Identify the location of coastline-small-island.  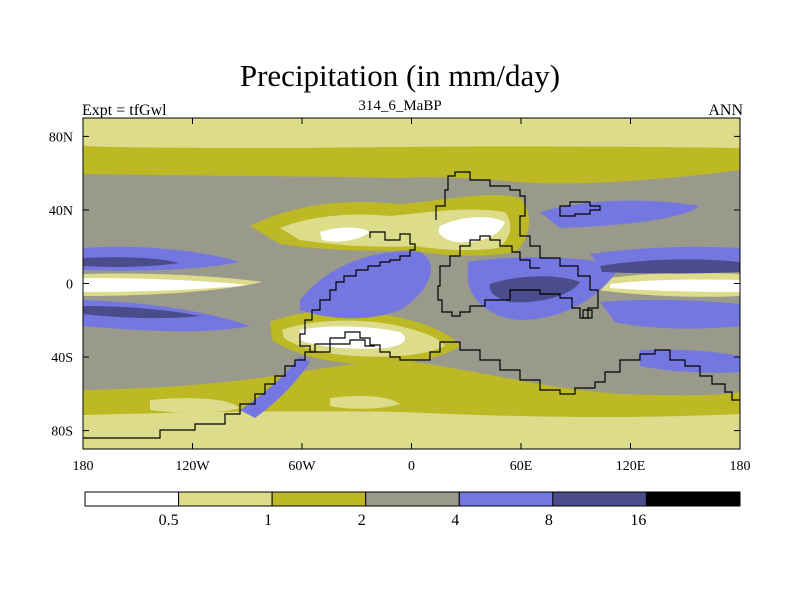
(587, 314).